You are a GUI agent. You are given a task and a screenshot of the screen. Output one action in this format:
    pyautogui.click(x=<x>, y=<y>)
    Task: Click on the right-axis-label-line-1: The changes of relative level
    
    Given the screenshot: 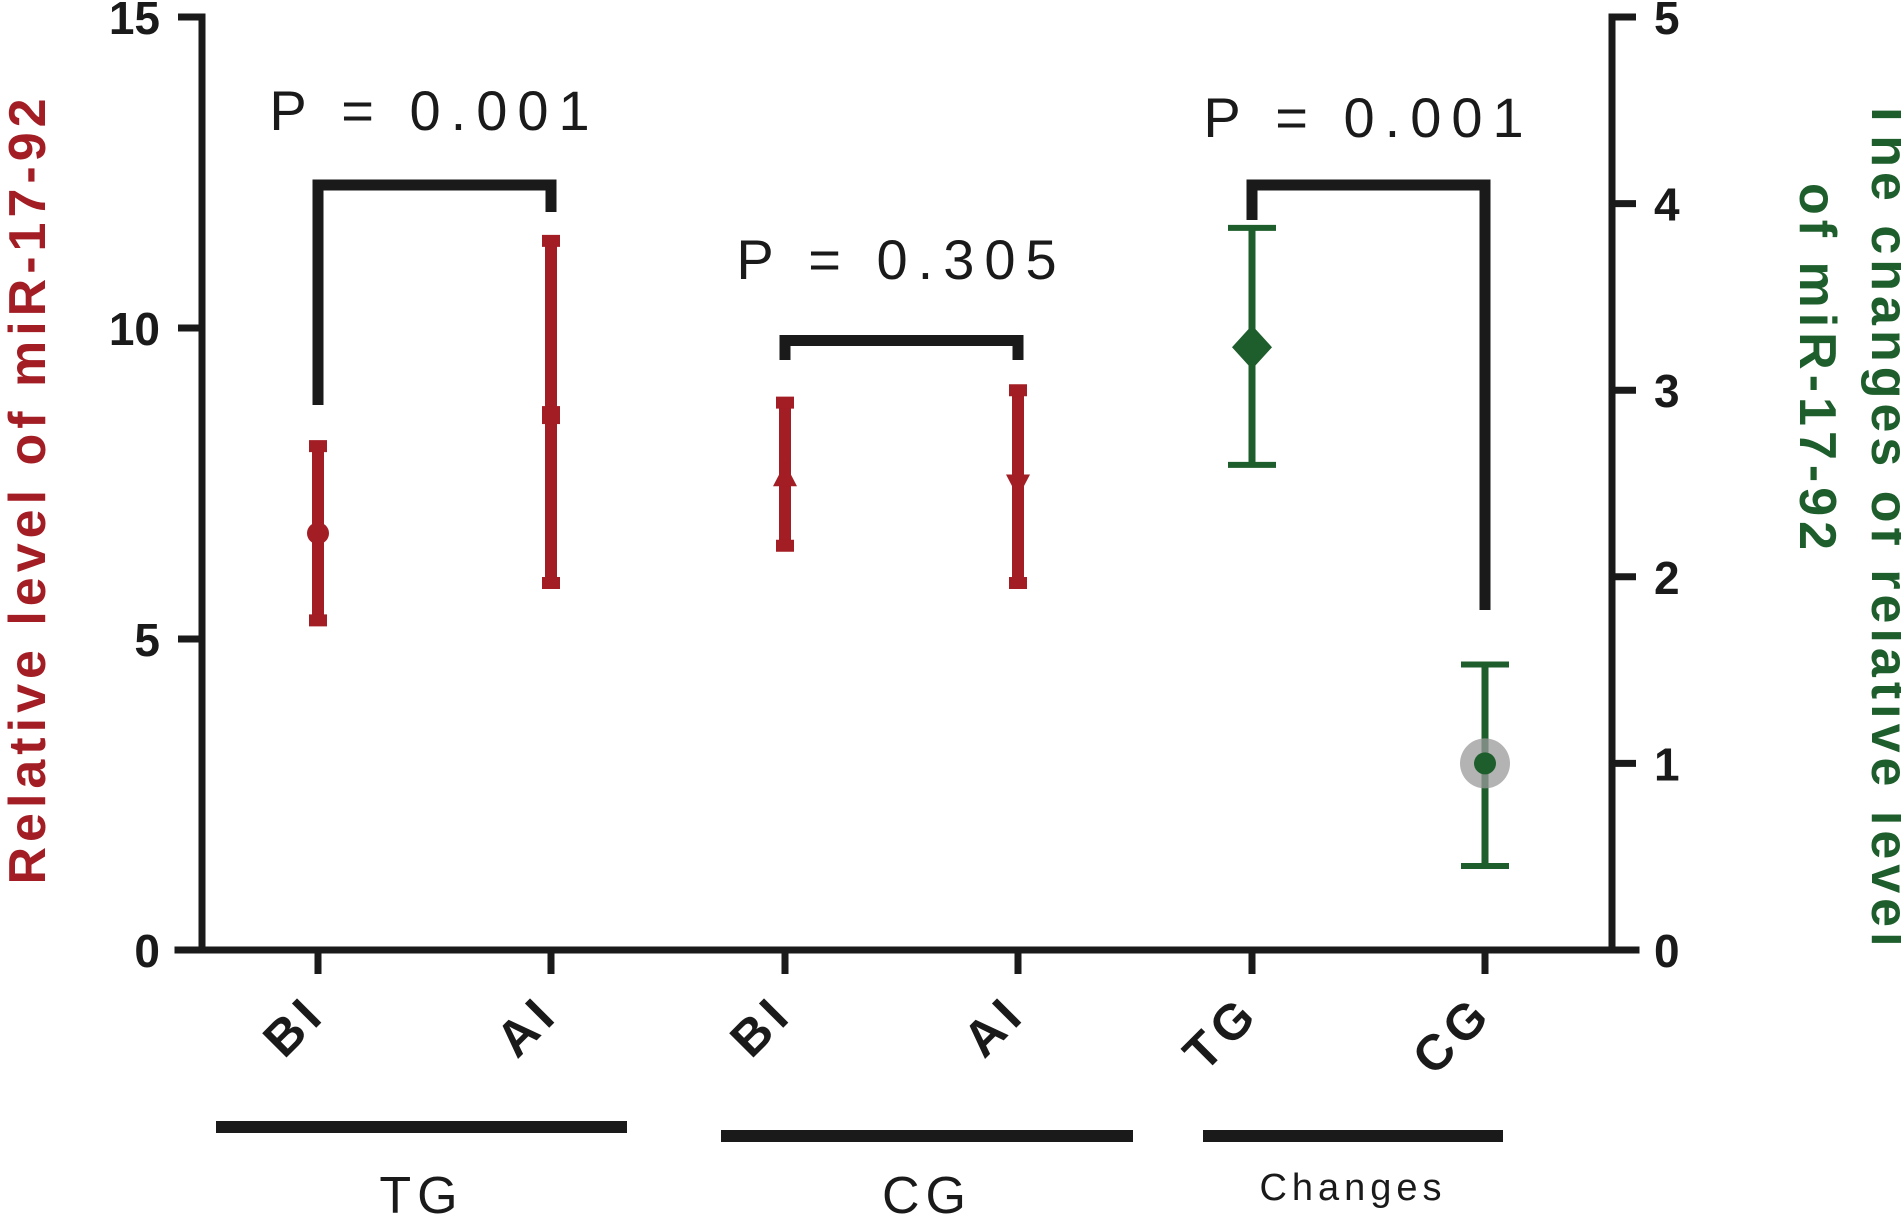 What is the action you would take?
    pyautogui.click(x=1880, y=524)
    